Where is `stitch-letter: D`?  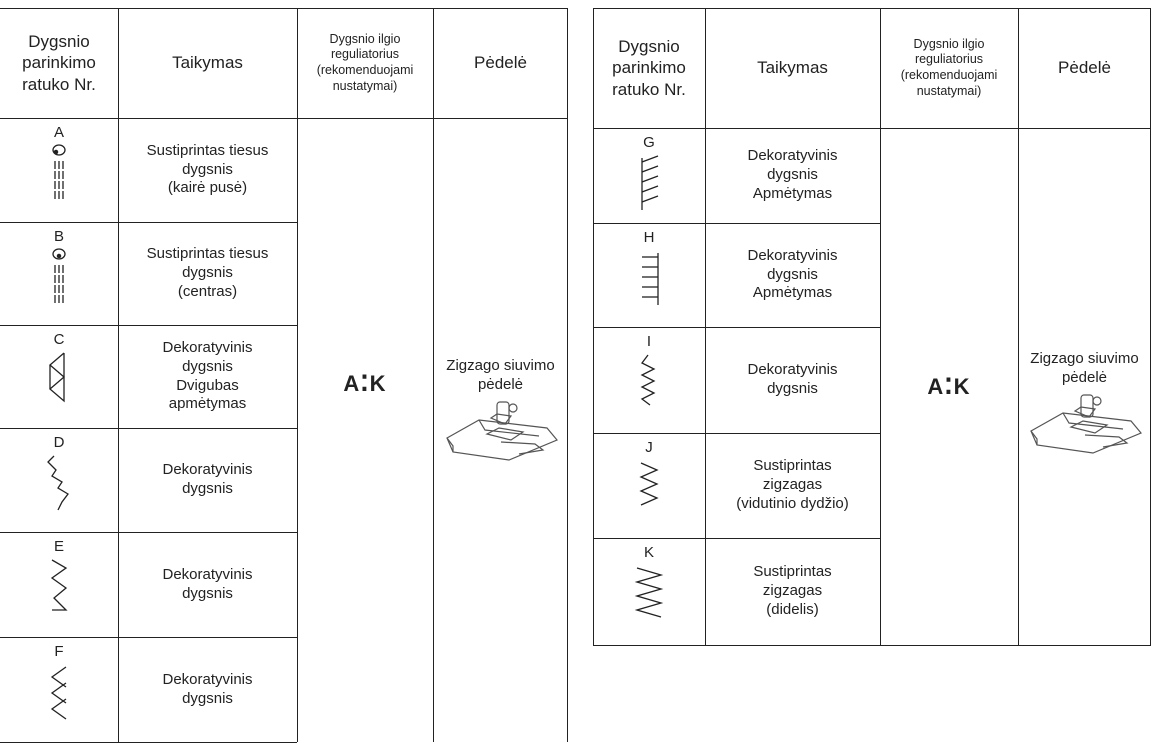
stitch-letter: D is located at coordinates (59, 442).